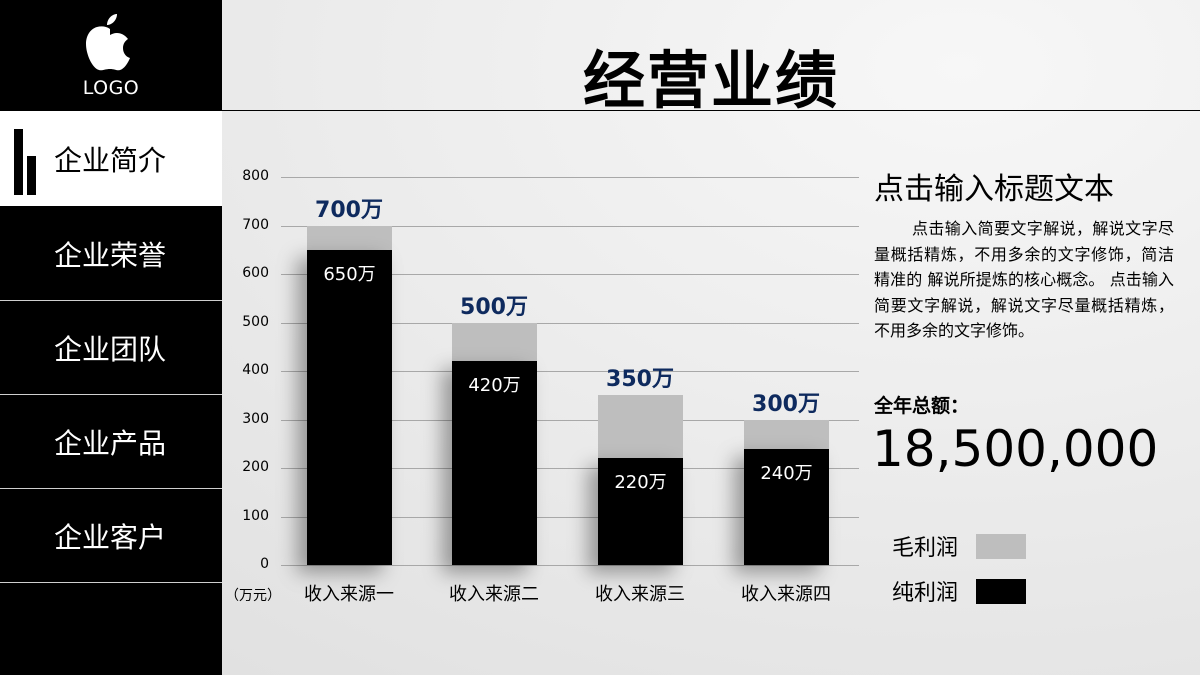  Describe the element at coordinates (1015, 449) in the screenshot. I see `total-value: 18,500,000` at that location.